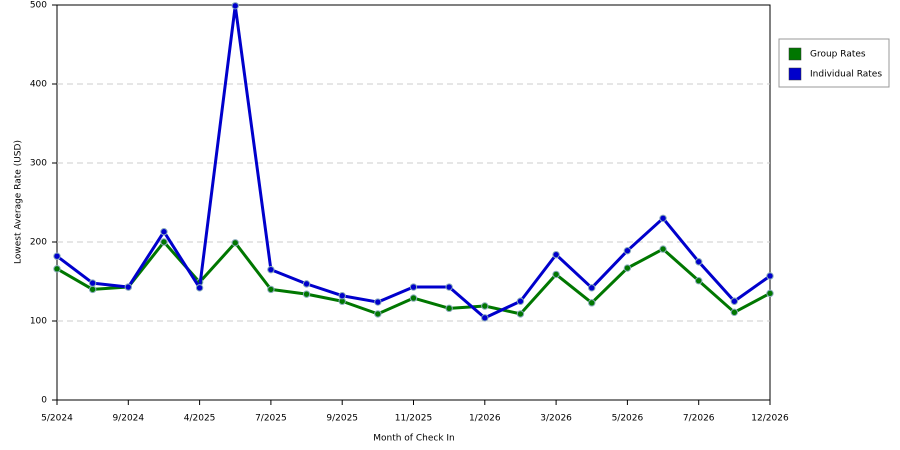  Describe the element at coordinates (413, 419) in the screenshot. I see `x-tick-label: 11/2025` at that location.